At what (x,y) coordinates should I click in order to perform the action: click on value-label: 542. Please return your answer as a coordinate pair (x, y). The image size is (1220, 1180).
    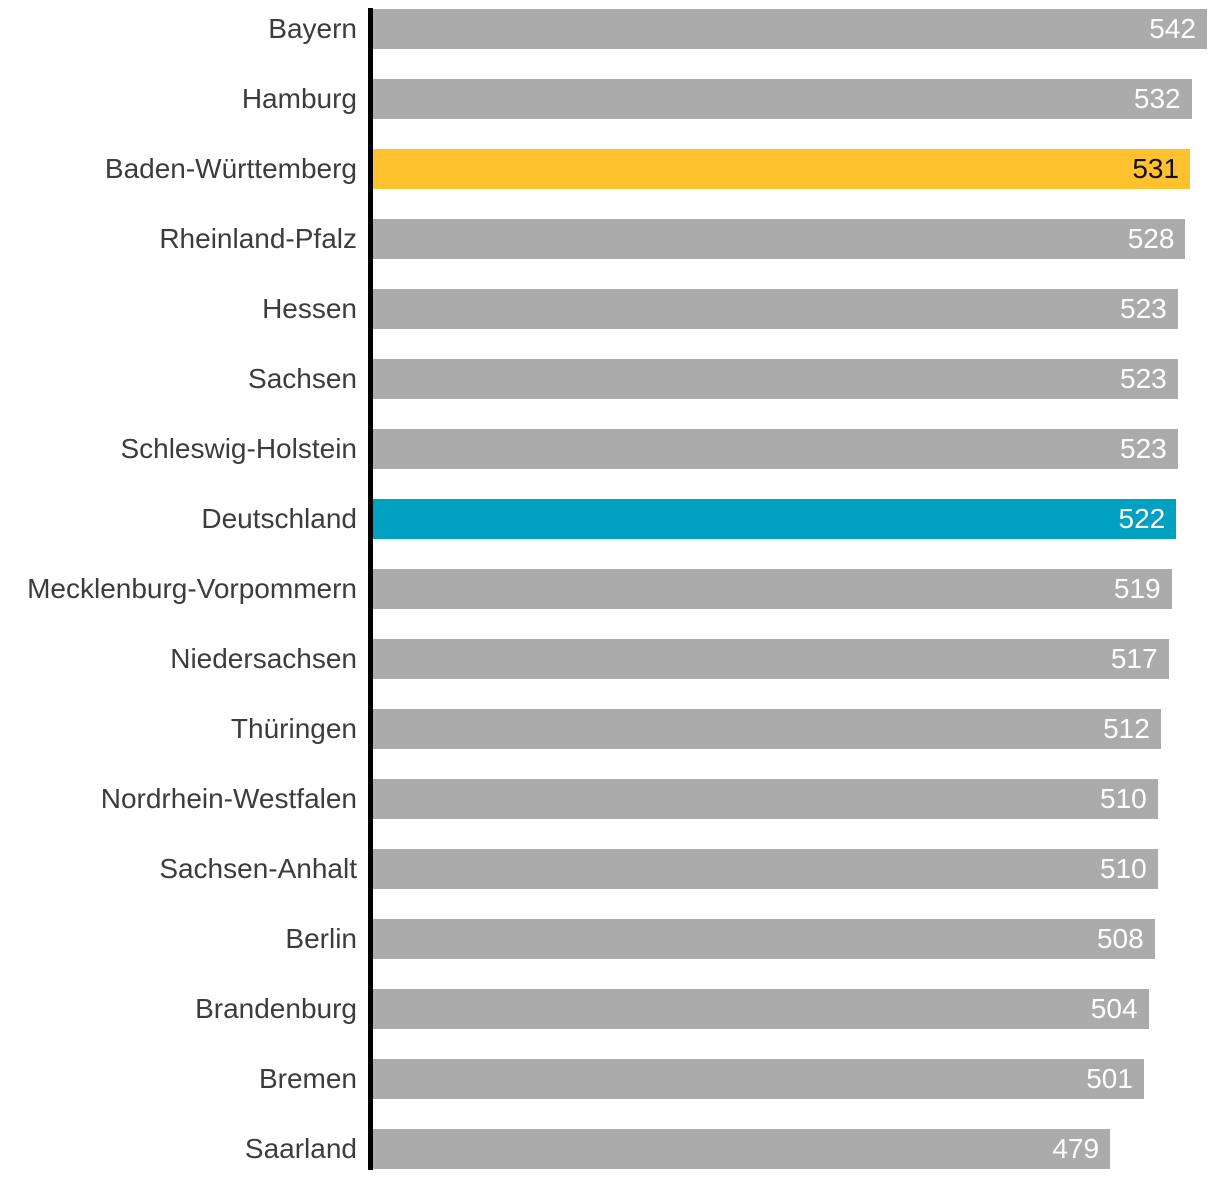
    Looking at the image, I should click on (1172, 28).